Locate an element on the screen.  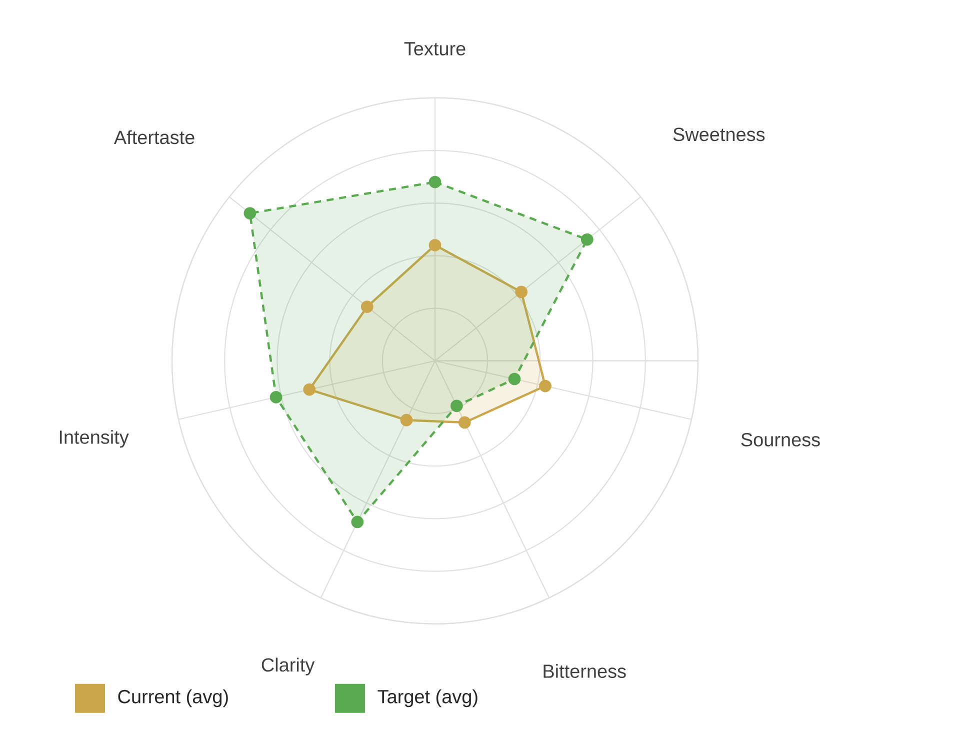
spoke-label: Sourness is located at coordinates (780, 439).